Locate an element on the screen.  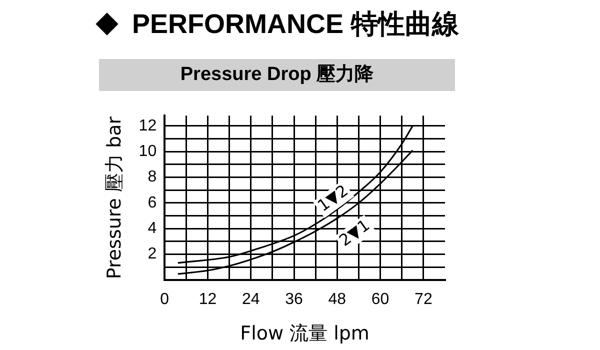
y-tick-label: 6 is located at coordinates (152, 203).